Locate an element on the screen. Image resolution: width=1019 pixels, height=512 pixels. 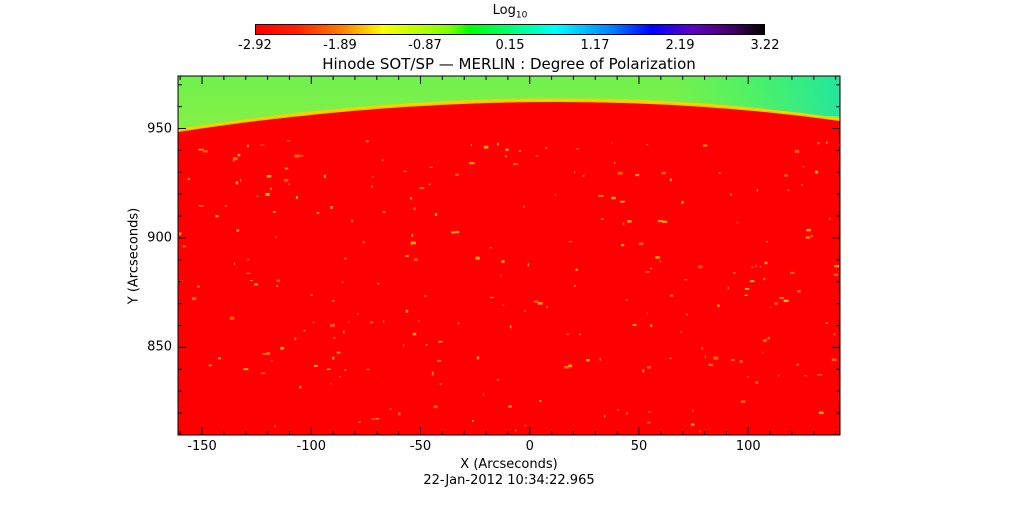
x-tick-label: -50 is located at coordinates (420, 446).